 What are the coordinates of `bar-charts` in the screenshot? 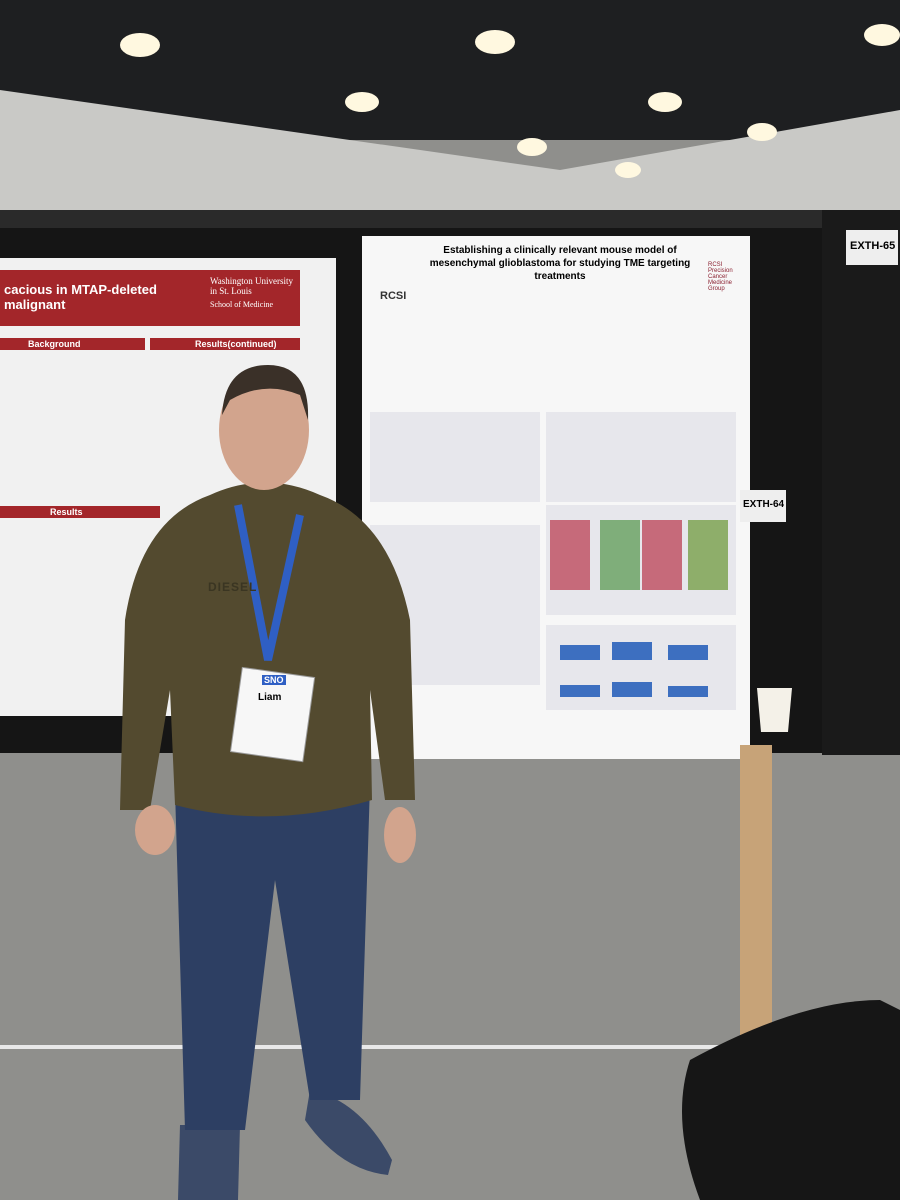 It's located at (634, 669).